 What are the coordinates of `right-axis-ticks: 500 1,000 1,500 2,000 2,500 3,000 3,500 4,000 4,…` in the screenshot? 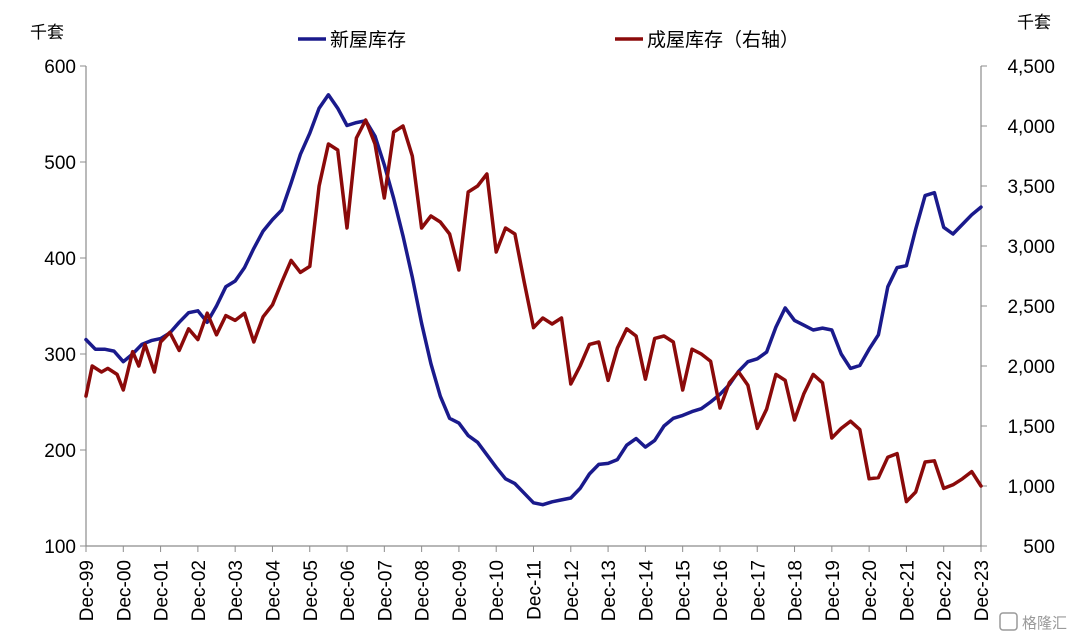 It's located at (1018, 307).